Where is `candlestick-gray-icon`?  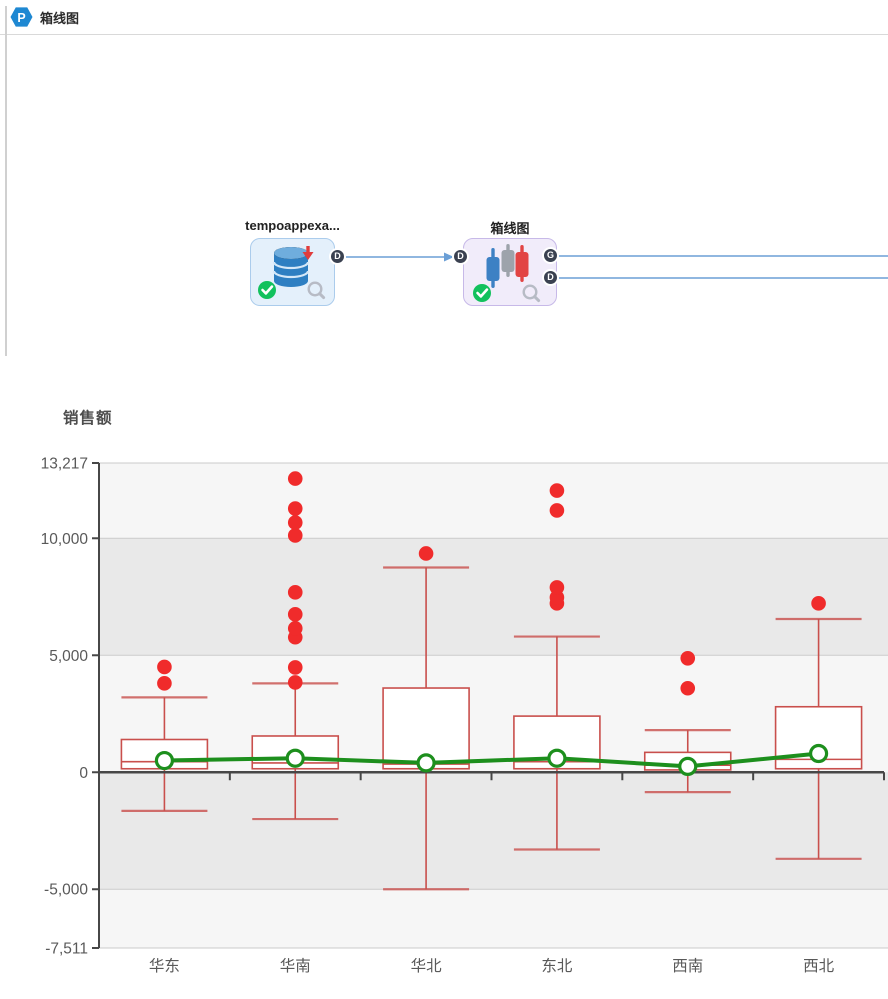 candlestick-gray-icon is located at coordinates (508, 260).